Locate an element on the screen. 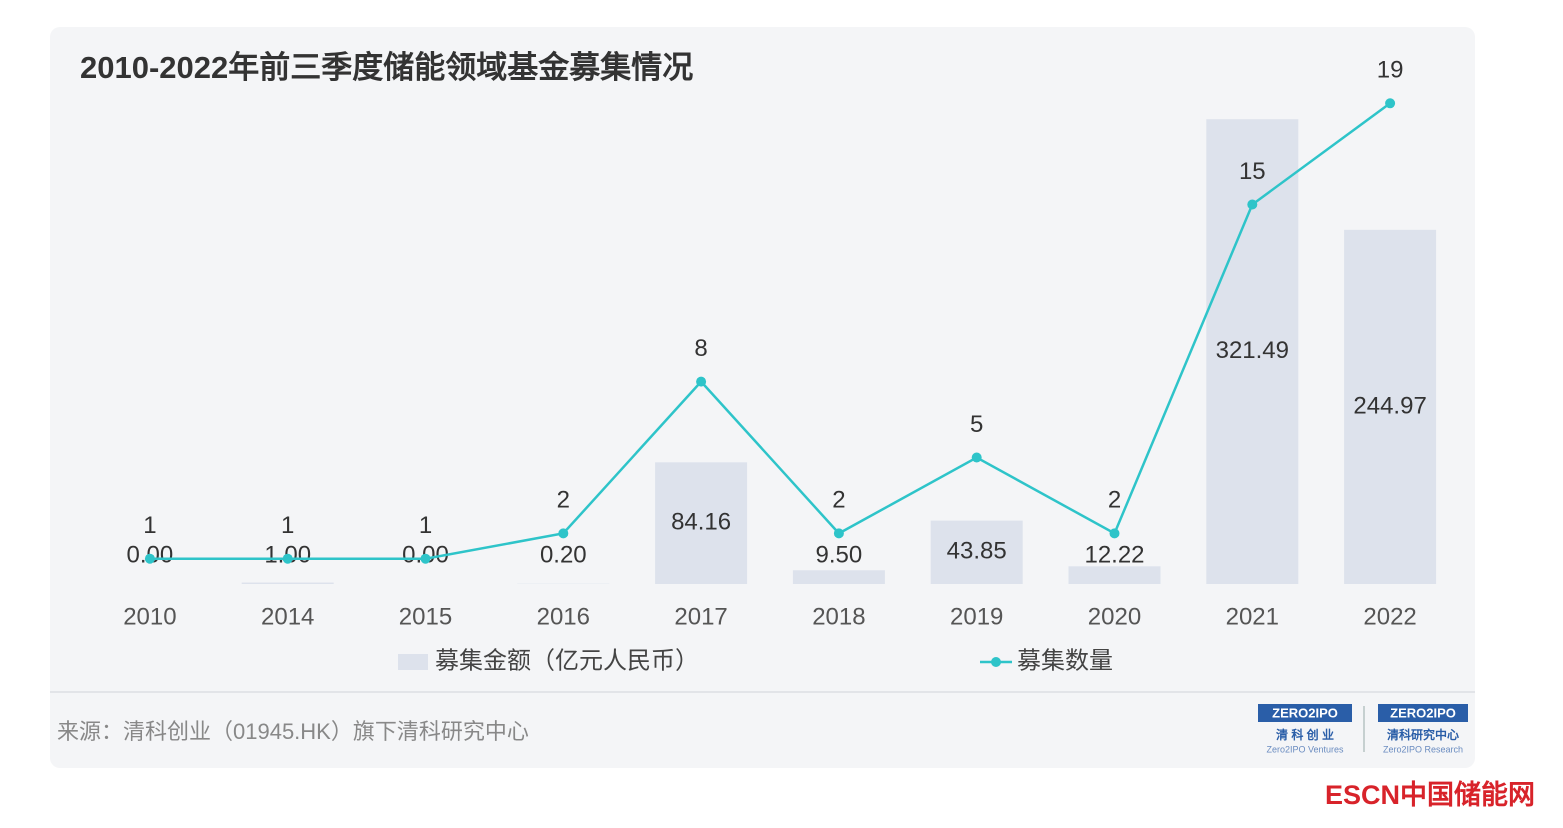 The height and width of the screenshot is (828, 1563). x-tick-label: 2017 is located at coordinates (700, 616).